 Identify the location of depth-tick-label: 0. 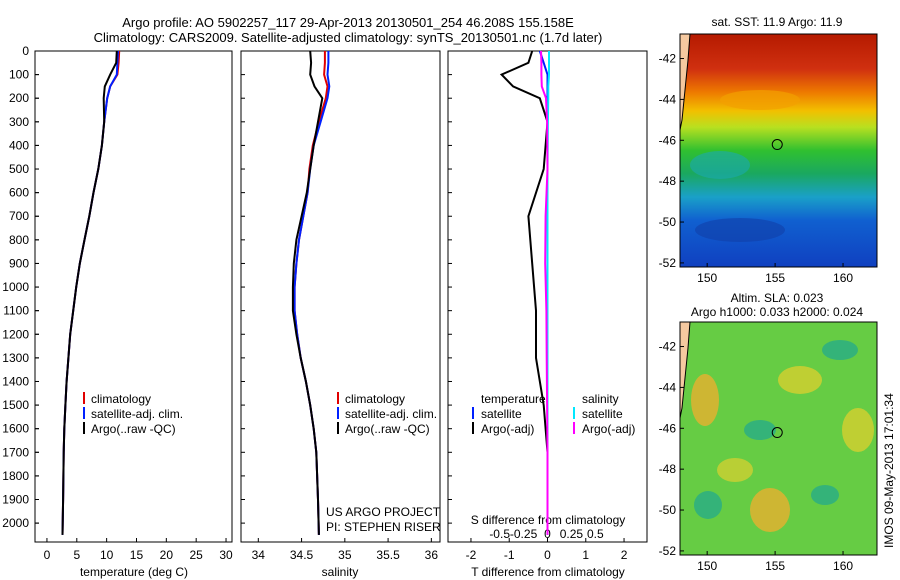
(25, 51).